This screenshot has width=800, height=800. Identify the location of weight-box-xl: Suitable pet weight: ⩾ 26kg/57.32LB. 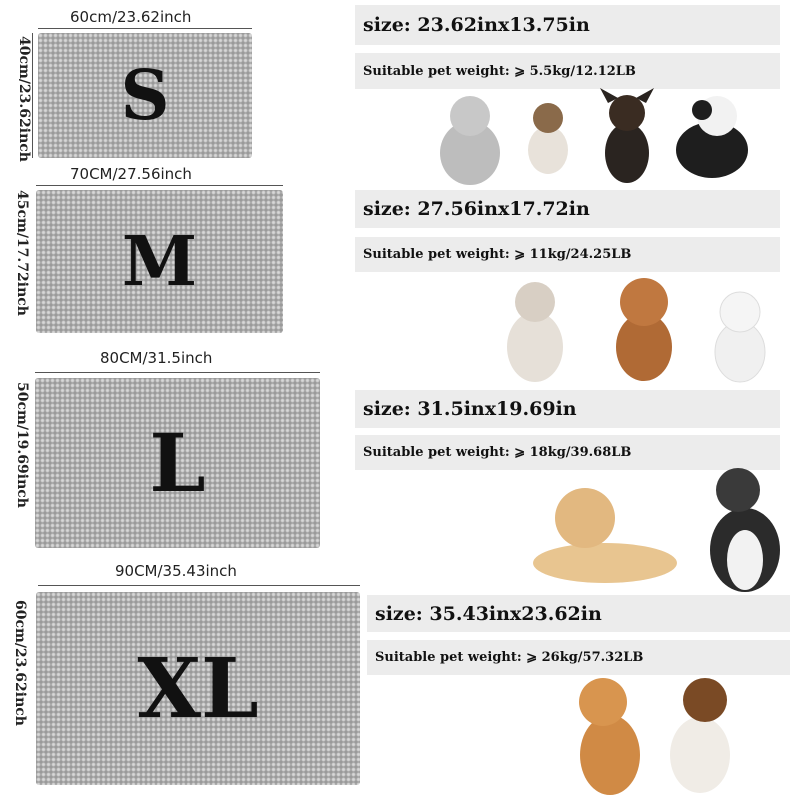
(578, 657).